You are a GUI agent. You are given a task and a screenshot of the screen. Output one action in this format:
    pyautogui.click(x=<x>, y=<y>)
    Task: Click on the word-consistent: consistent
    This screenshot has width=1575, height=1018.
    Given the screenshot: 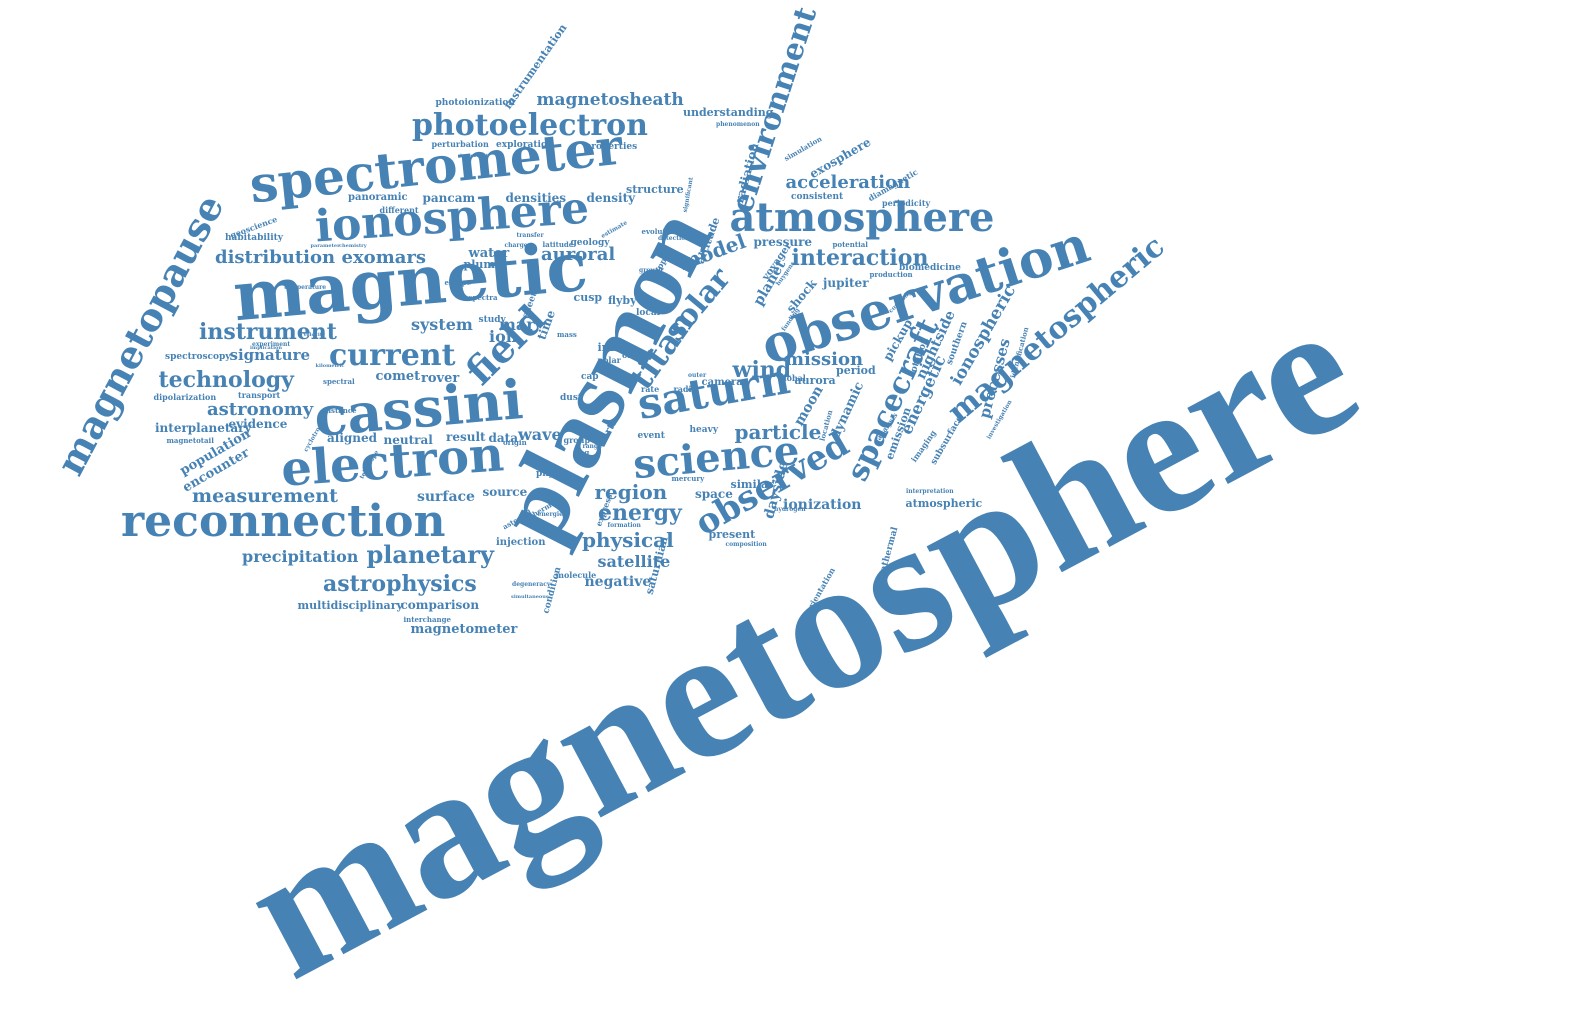 What is the action you would take?
    pyautogui.click(x=817, y=196)
    